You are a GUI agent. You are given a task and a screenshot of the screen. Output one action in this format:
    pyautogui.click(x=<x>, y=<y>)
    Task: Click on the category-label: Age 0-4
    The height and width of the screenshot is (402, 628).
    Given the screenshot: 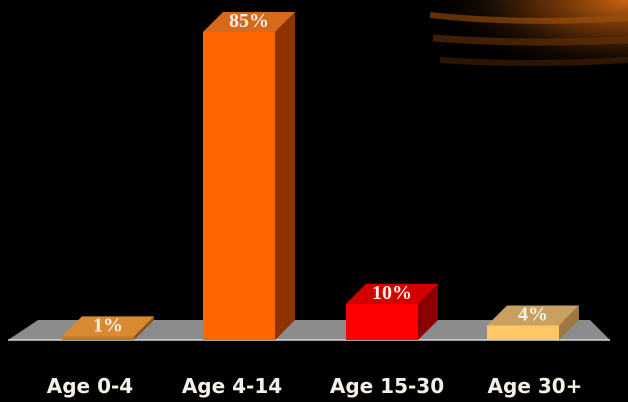 What is the action you would take?
    pyautogui.click(x=90, y=386)
    